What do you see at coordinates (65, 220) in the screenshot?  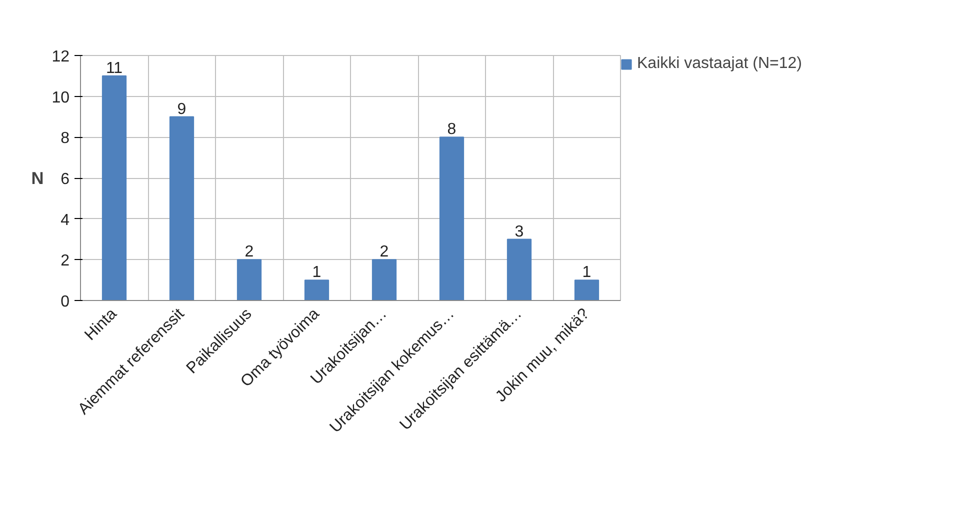 I see `y-tick-label: 4` at bounding box center [65, 220].